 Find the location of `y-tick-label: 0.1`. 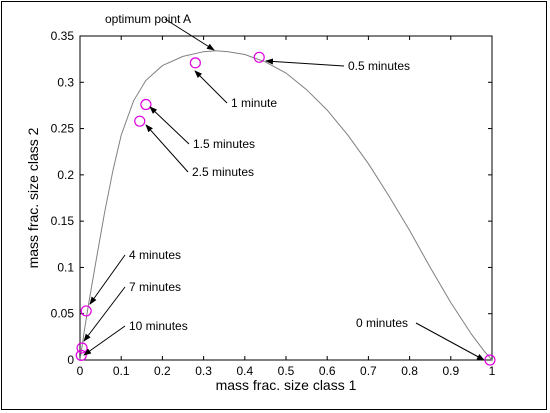

y-tick-label: 0.1 is located at coordinates (65, 267).